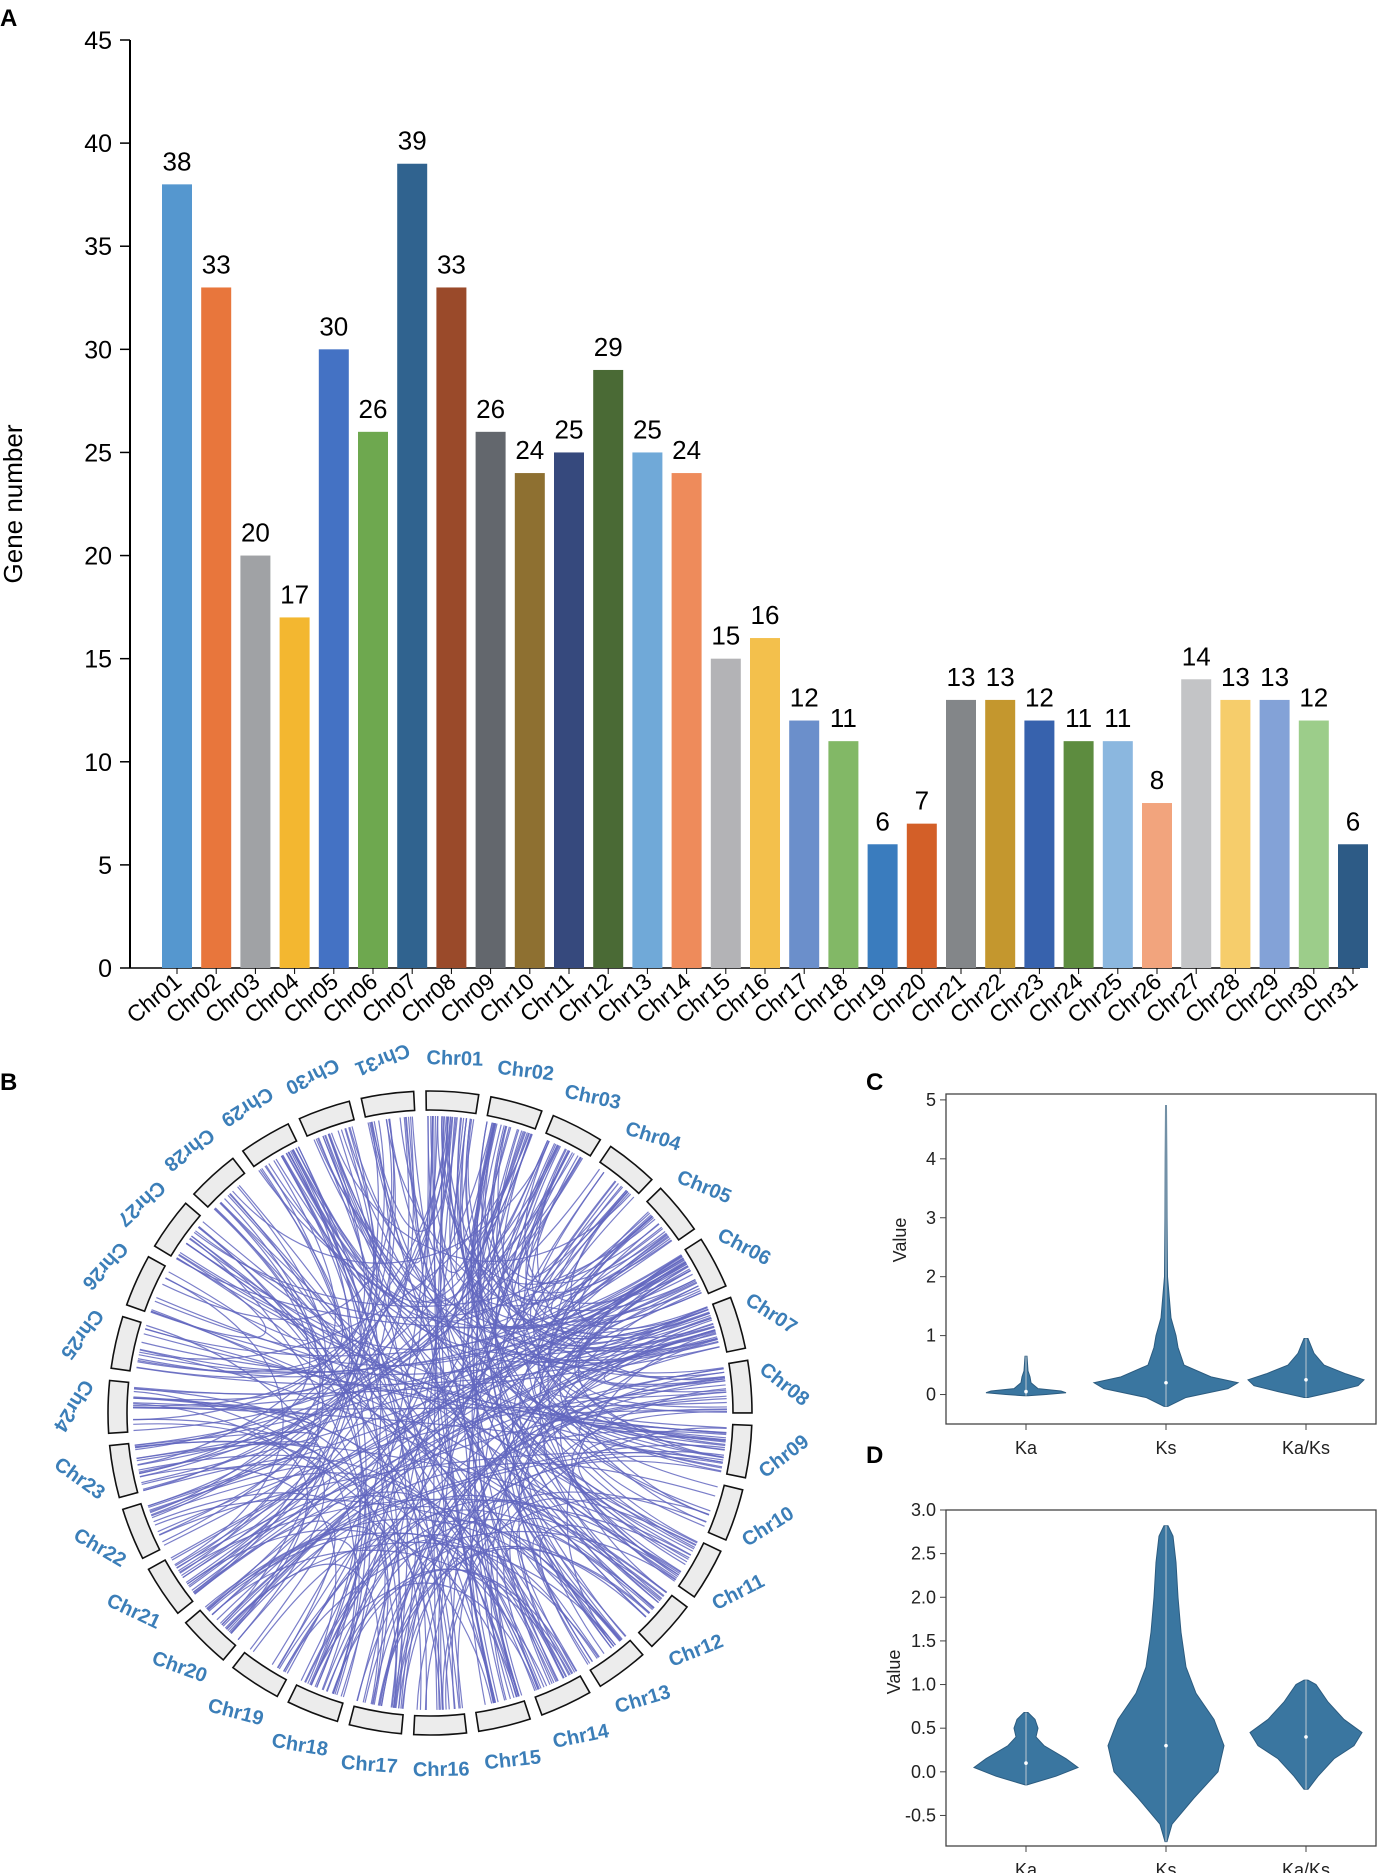 Image resolution: width=1387 pixels, height=1873 pixels. Describe the element at coordinates (72, 1406) in the screenshot. I see `chromosome-label: Chr24` at that location.